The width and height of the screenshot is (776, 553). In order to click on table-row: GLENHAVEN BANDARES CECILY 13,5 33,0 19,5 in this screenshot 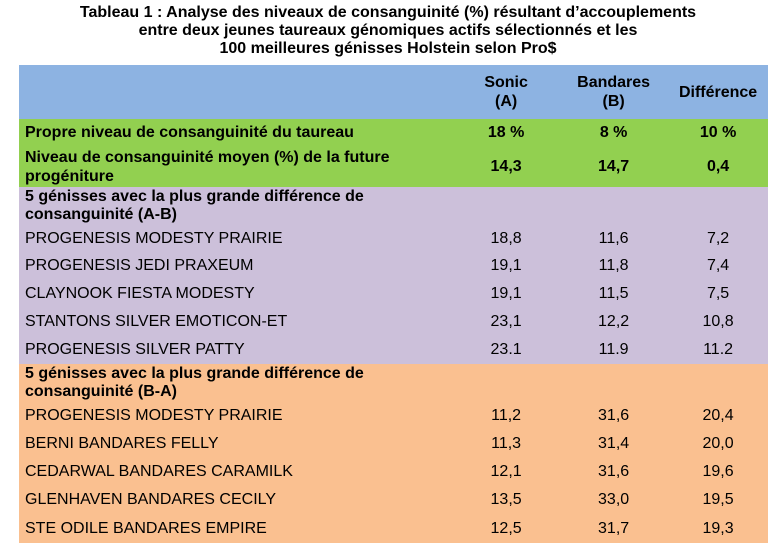, I will do `click(393, 500)`.